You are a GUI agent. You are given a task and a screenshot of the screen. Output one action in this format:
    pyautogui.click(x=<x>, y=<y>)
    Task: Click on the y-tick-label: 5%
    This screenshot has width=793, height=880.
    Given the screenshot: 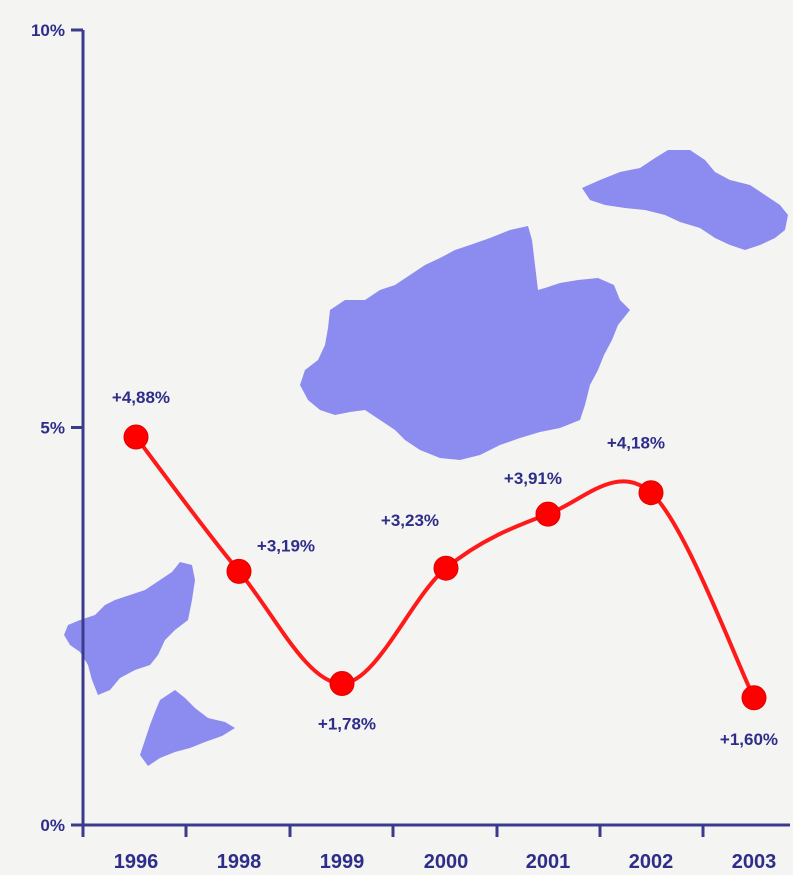 What is the action you would take?
    pyautogui.click(x=52, y=428)
    